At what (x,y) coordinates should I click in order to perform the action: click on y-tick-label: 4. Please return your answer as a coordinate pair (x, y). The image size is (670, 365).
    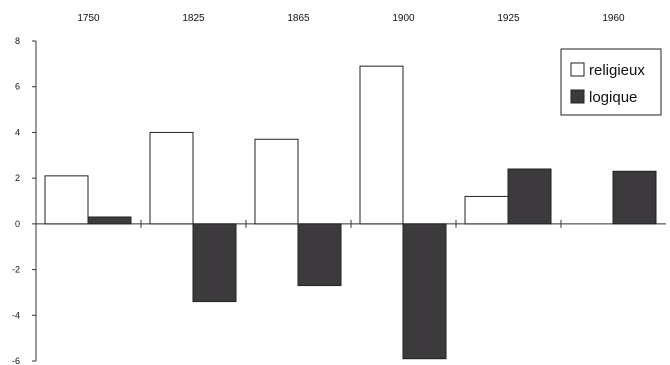
    Looking at the image, I should click on (17, 132).